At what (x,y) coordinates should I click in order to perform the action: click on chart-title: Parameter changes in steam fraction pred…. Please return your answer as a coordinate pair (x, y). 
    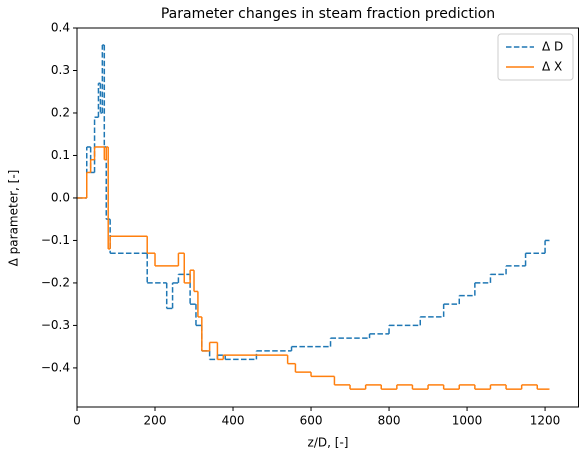
    Looking at the image, I should click on (328, 14).